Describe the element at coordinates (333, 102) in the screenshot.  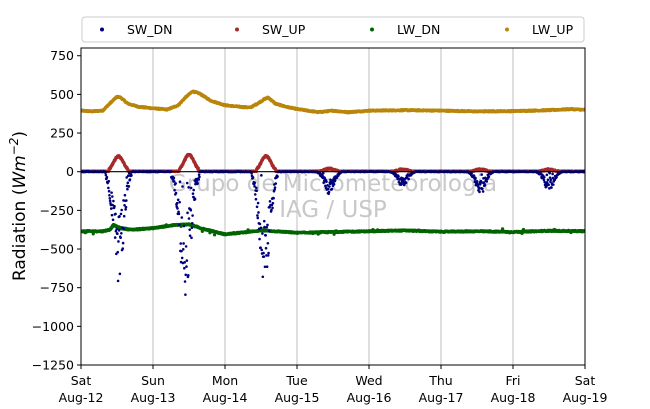
I see `series-lw-up` at that location.